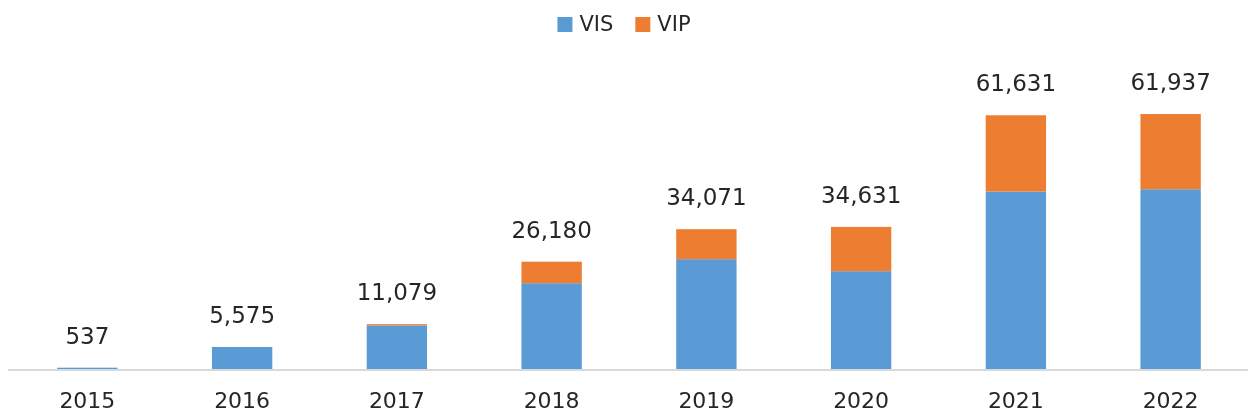 The image size is (1248, 414). What do you see at coordinates (242, 400) in the screenshot?
I see `x-tick-label: 2016` at bounding box center [242, 400].